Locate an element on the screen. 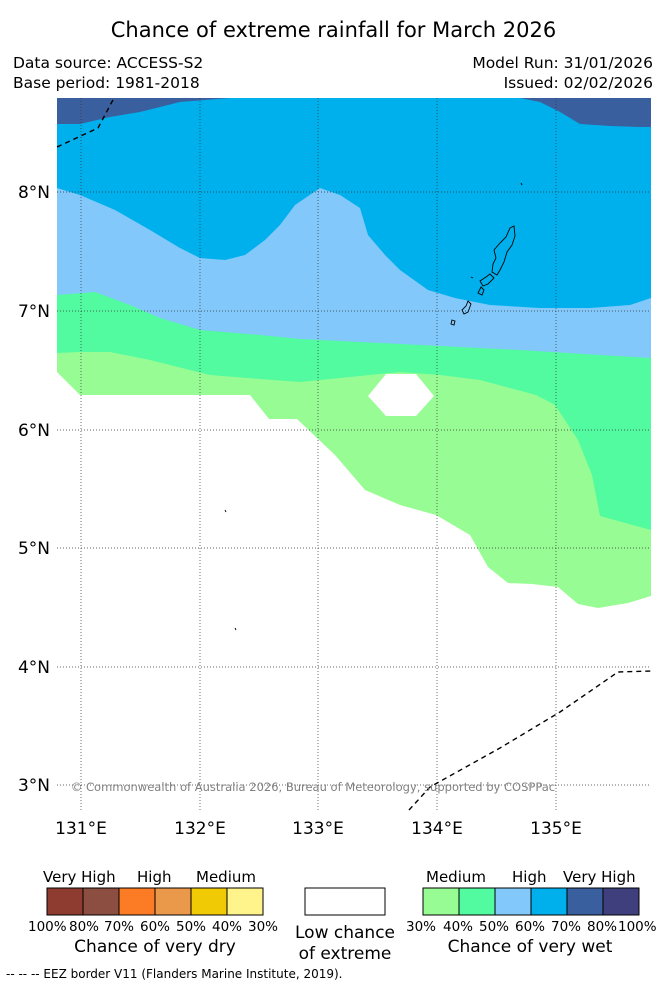 This screenshot has height=988, width=667. base-period-text: Base period: 1981-2018 is located at coordinates (106, 83).